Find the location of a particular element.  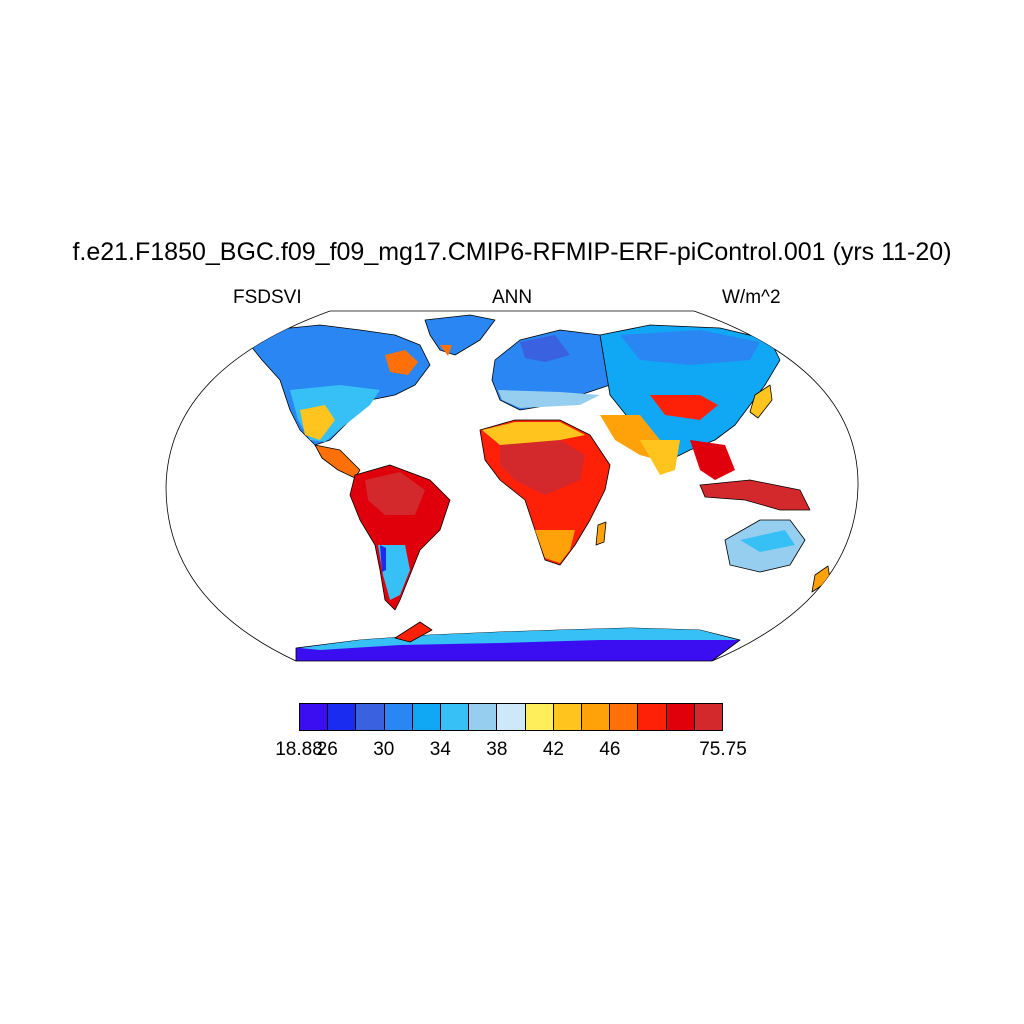

colorbar-tick-label: 30 is located at coordinates (384, 749).